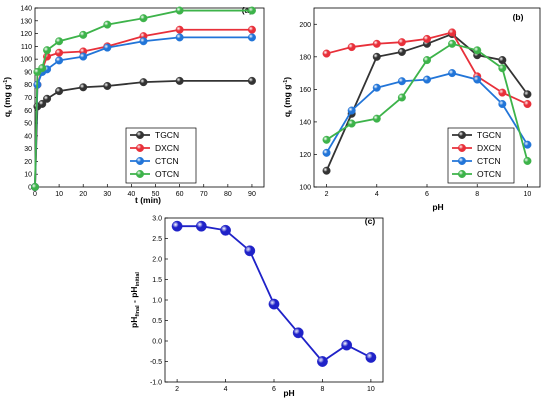 Image resolution: width=550 pixels, height=402 pixels. I want to click on x-tick-label: 30, so click(107, 194).